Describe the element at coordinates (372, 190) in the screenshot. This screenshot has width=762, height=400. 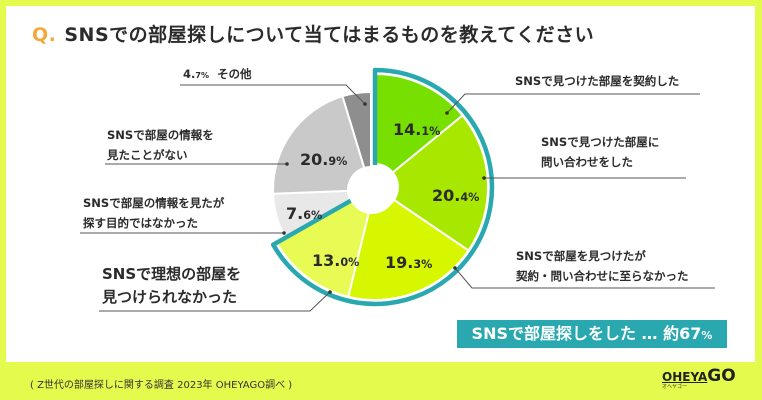
I see `donut-hole` at that location.